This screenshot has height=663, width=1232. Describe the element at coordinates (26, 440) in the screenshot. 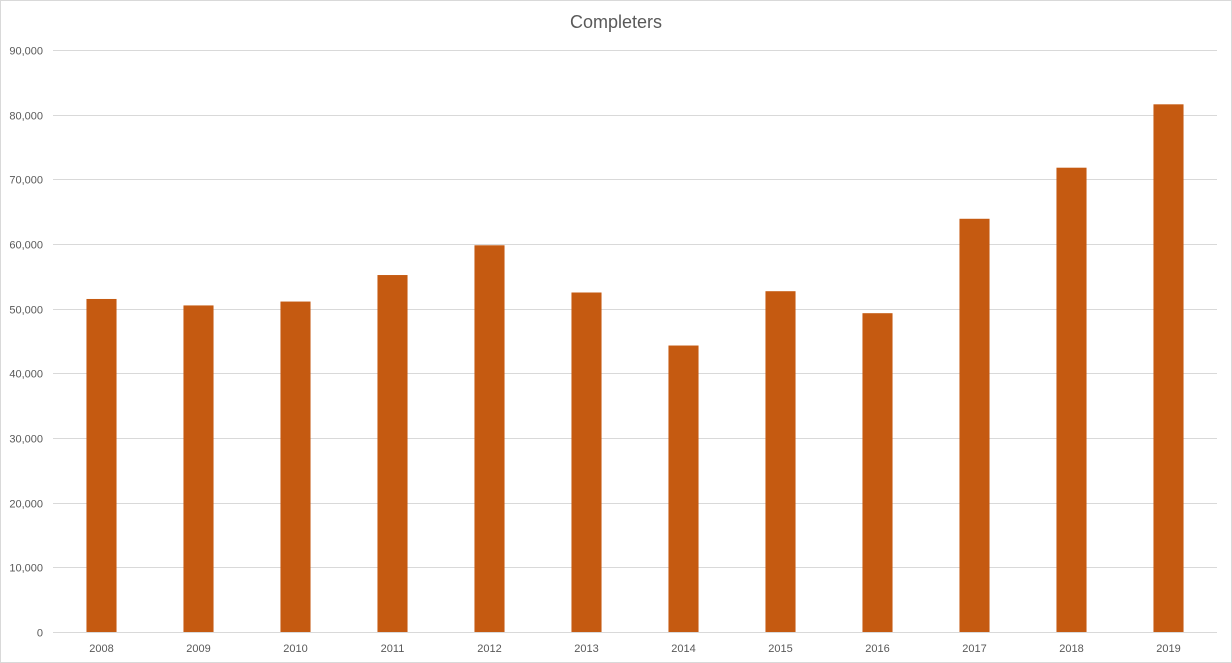

I see `y-tick-label: 30,000` at that location.